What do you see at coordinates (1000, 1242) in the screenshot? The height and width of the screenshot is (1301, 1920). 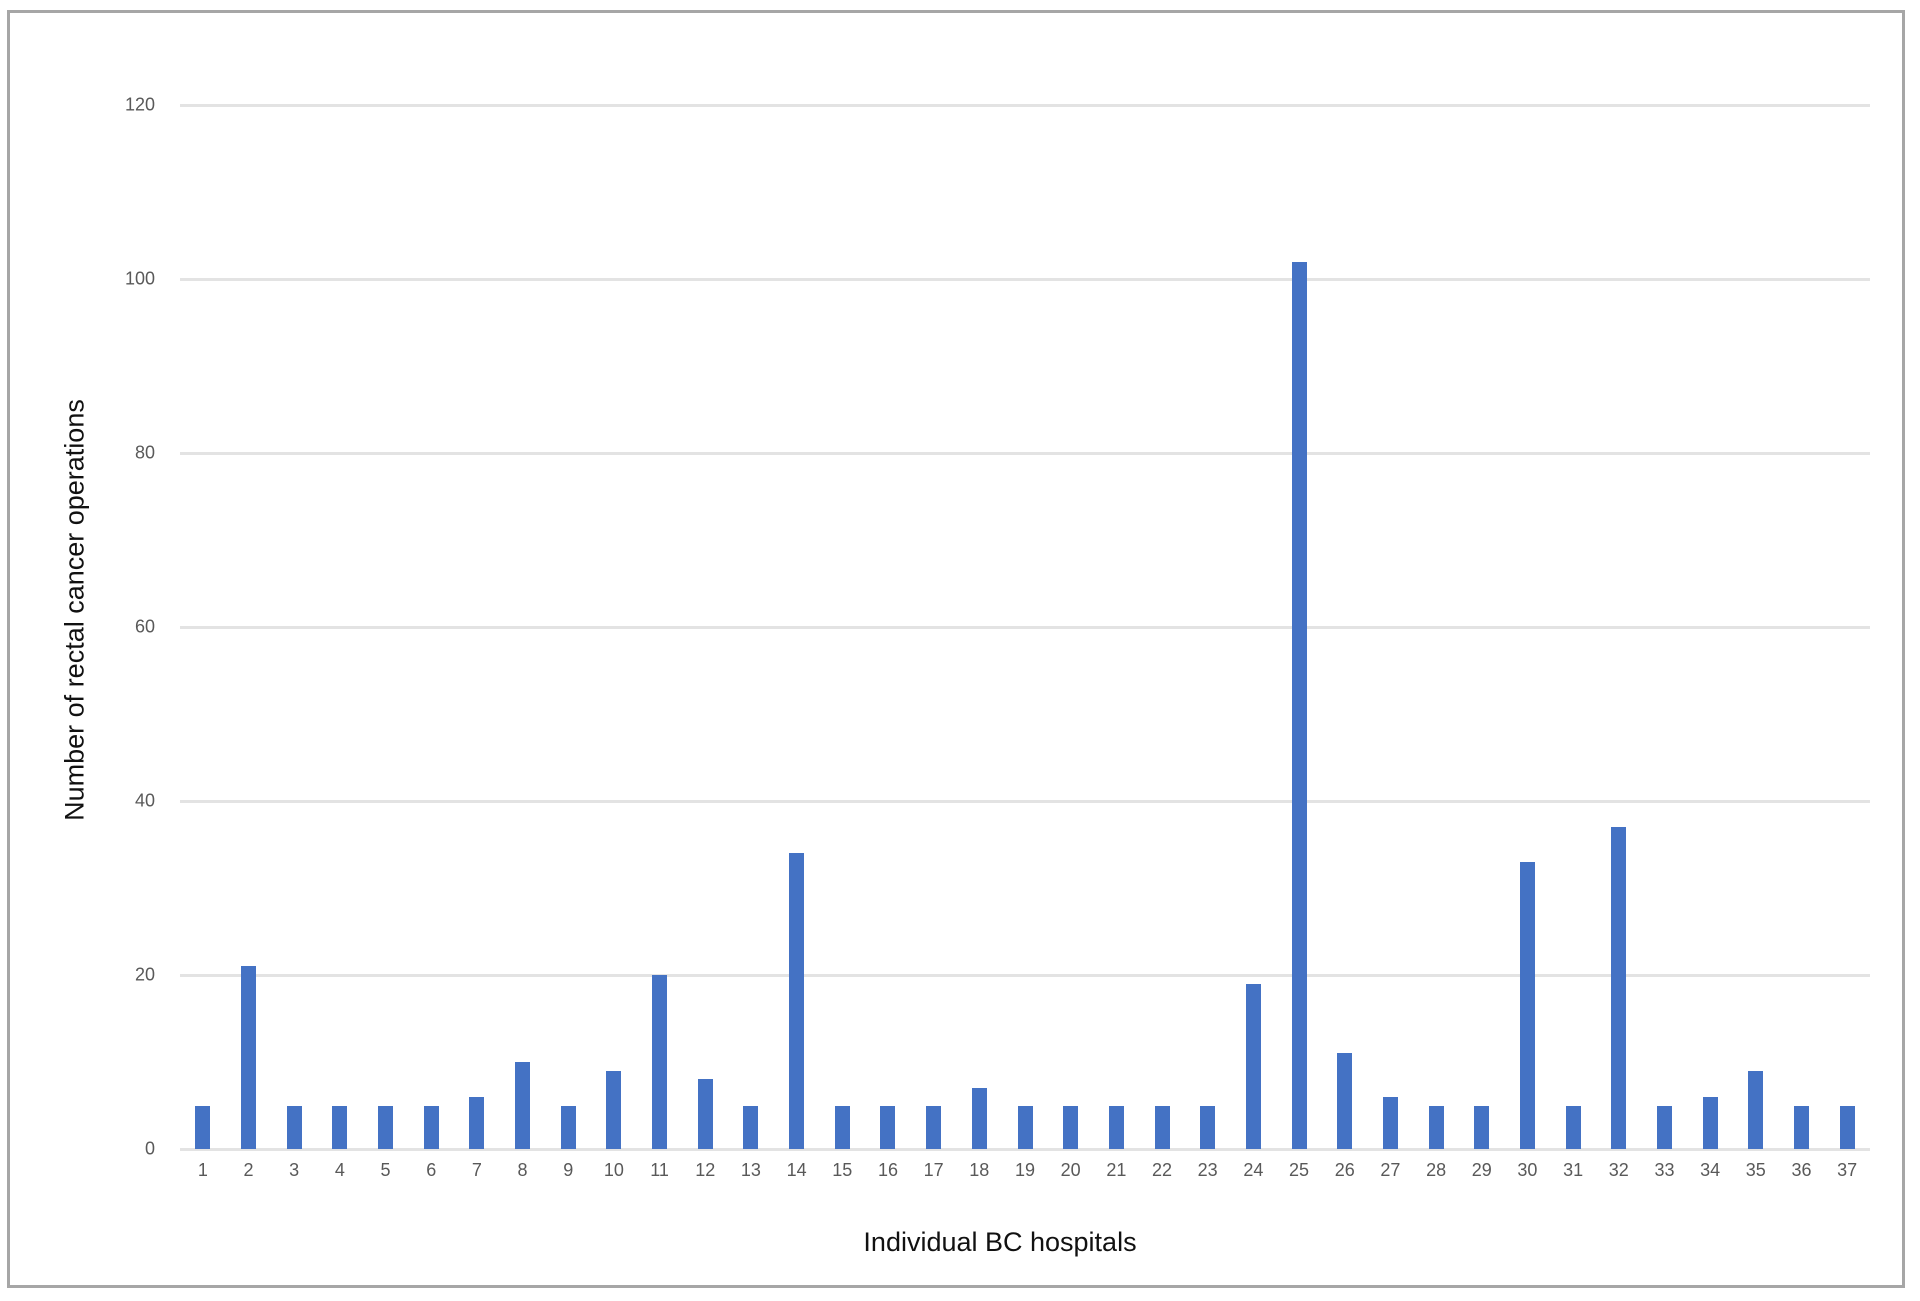 I see `x-axis-label: Individual BC hospitals` at bounding box center [1000, 1242].